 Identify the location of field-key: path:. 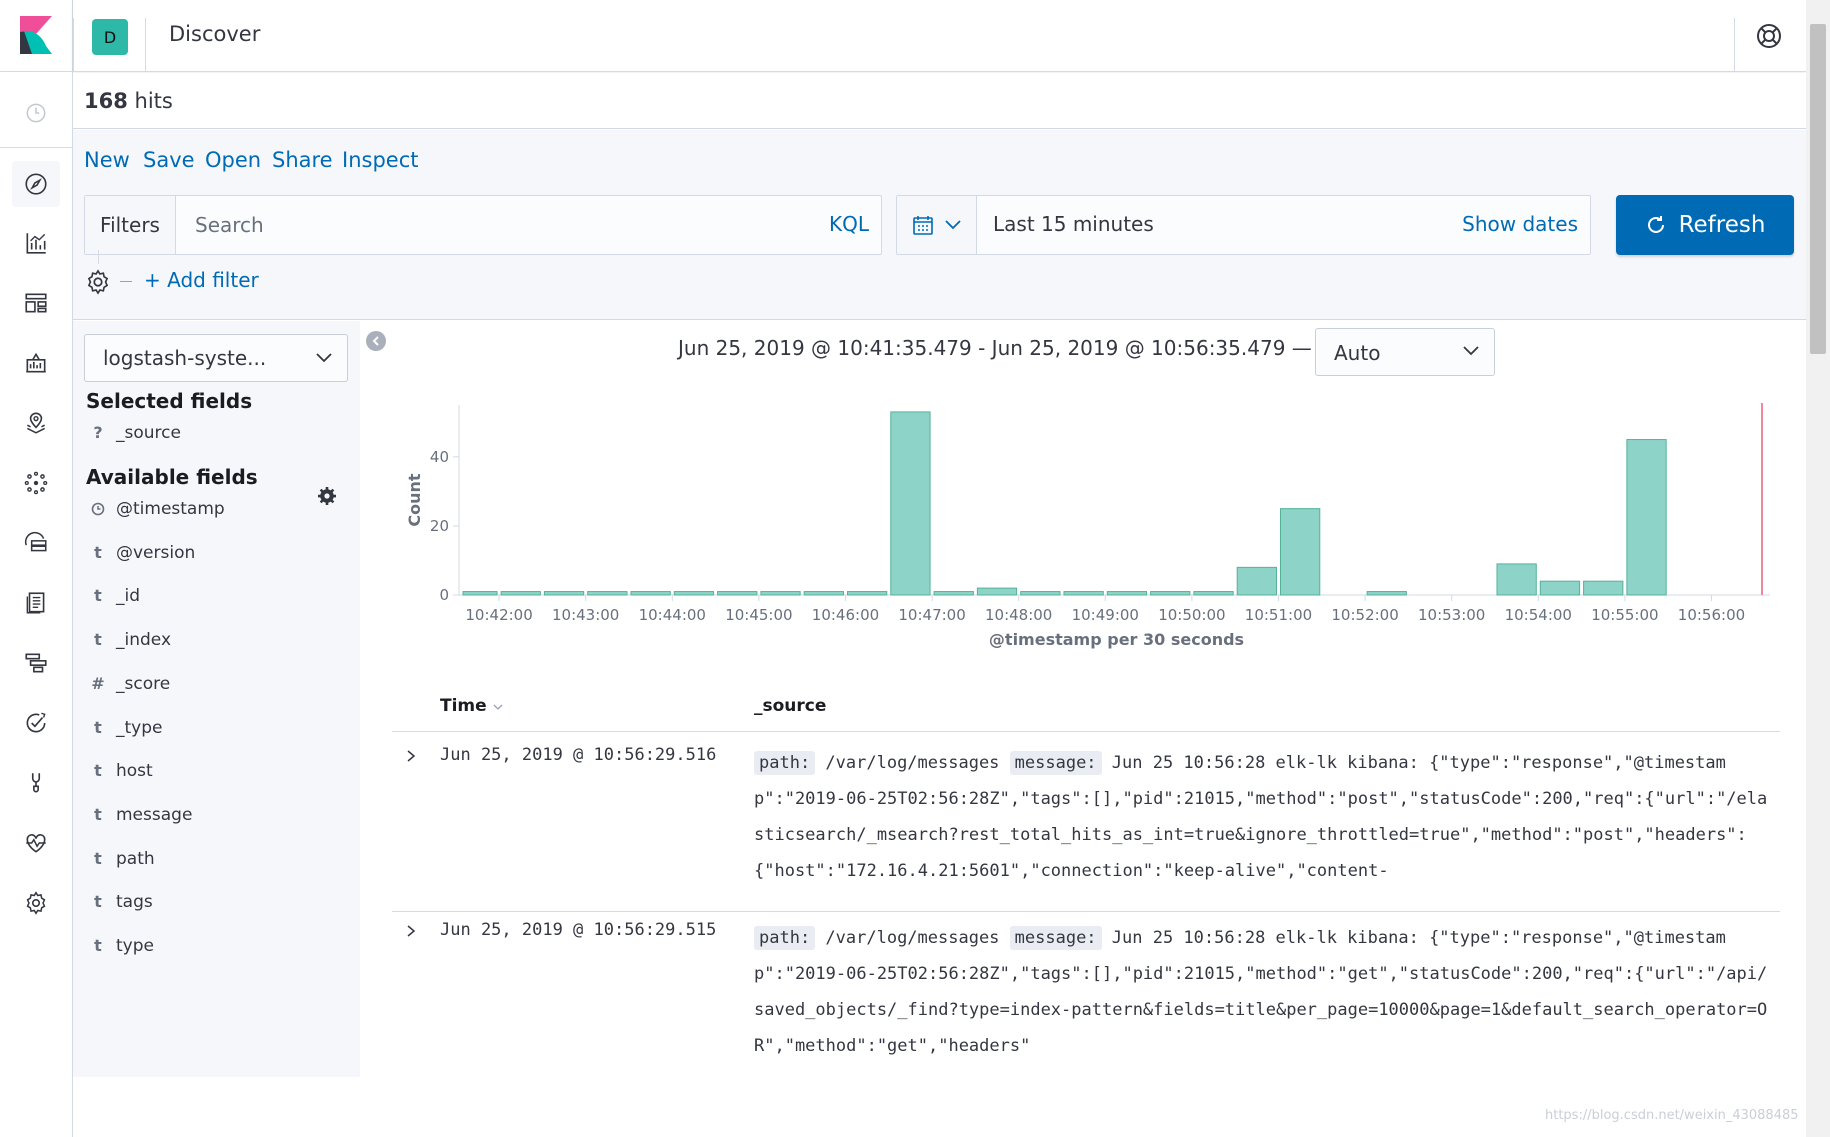
(785, 763).